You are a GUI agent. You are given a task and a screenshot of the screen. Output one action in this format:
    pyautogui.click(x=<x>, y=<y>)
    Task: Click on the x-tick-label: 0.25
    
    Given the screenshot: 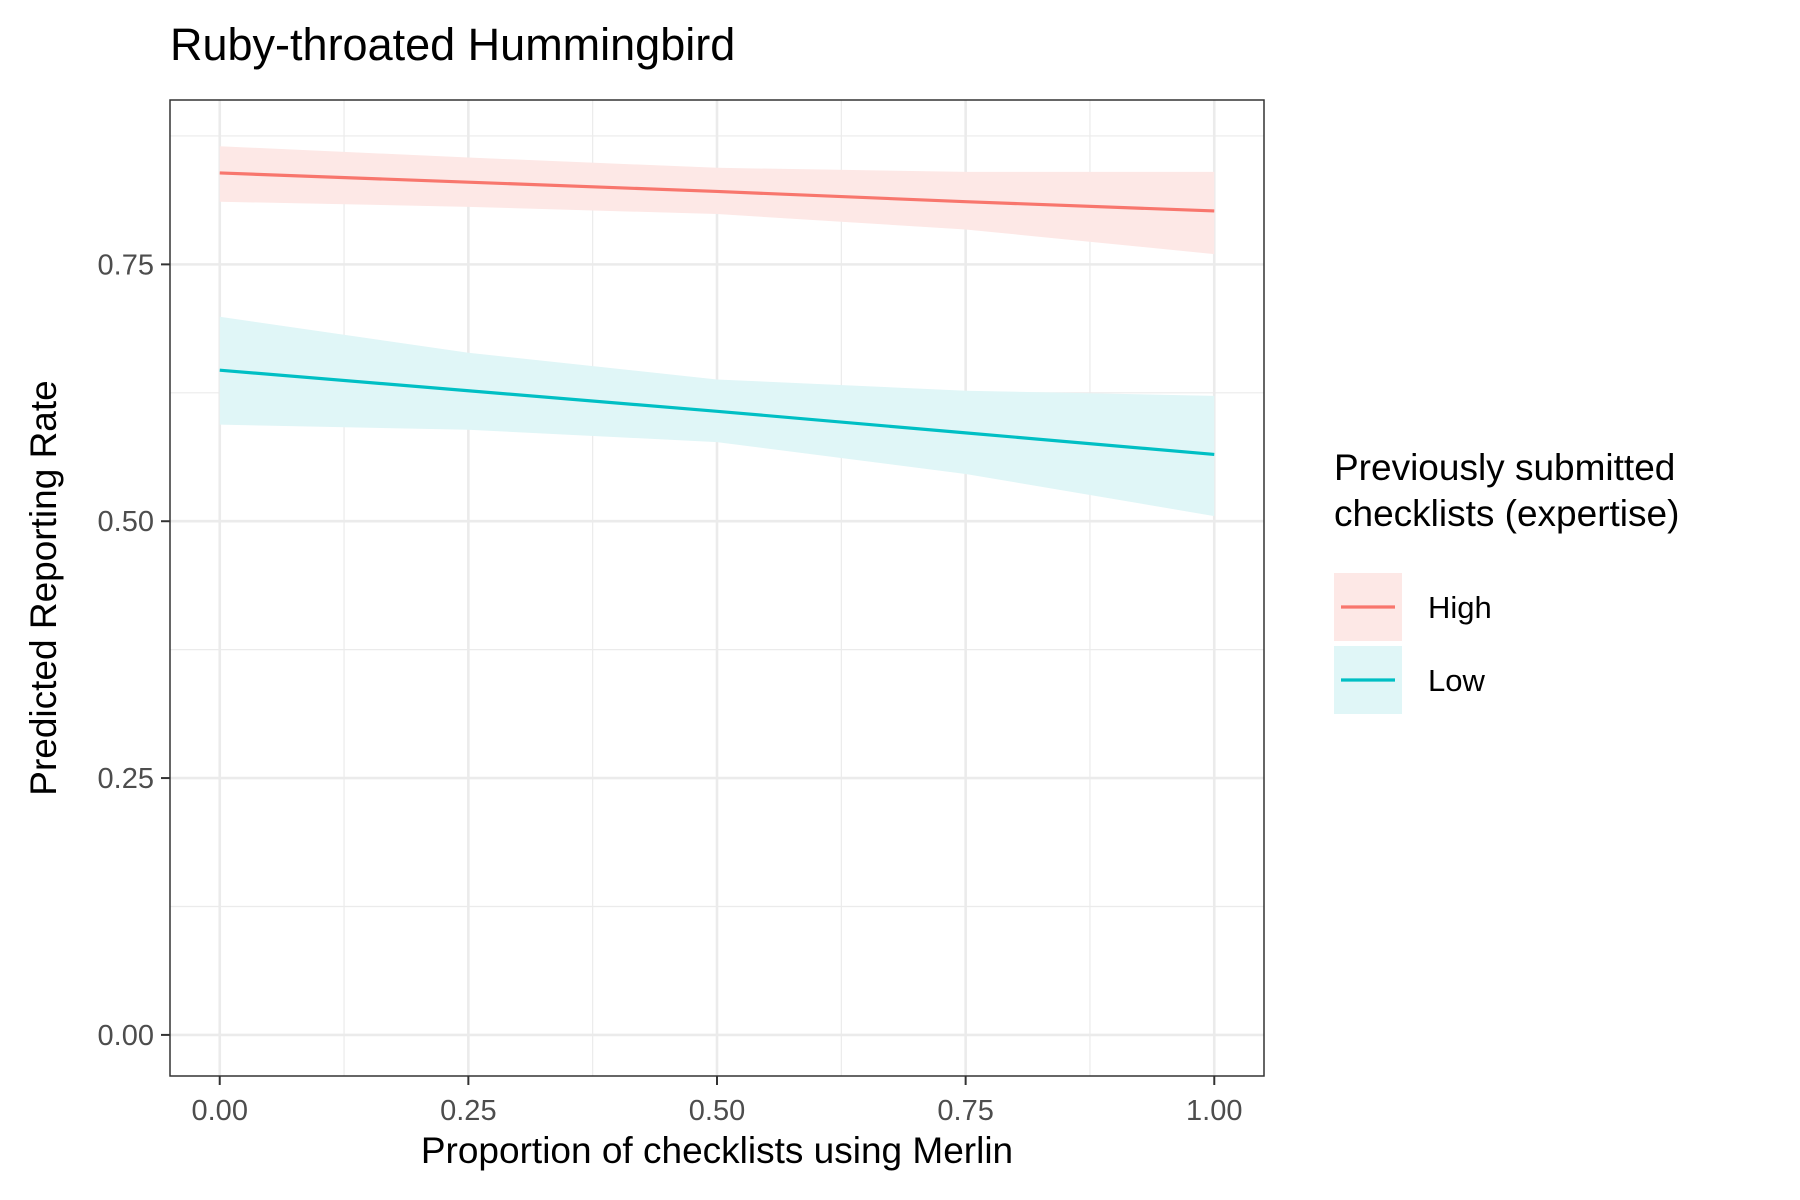 What is the action you would take?
    pyautogui.click(x=468, y=1111)
    